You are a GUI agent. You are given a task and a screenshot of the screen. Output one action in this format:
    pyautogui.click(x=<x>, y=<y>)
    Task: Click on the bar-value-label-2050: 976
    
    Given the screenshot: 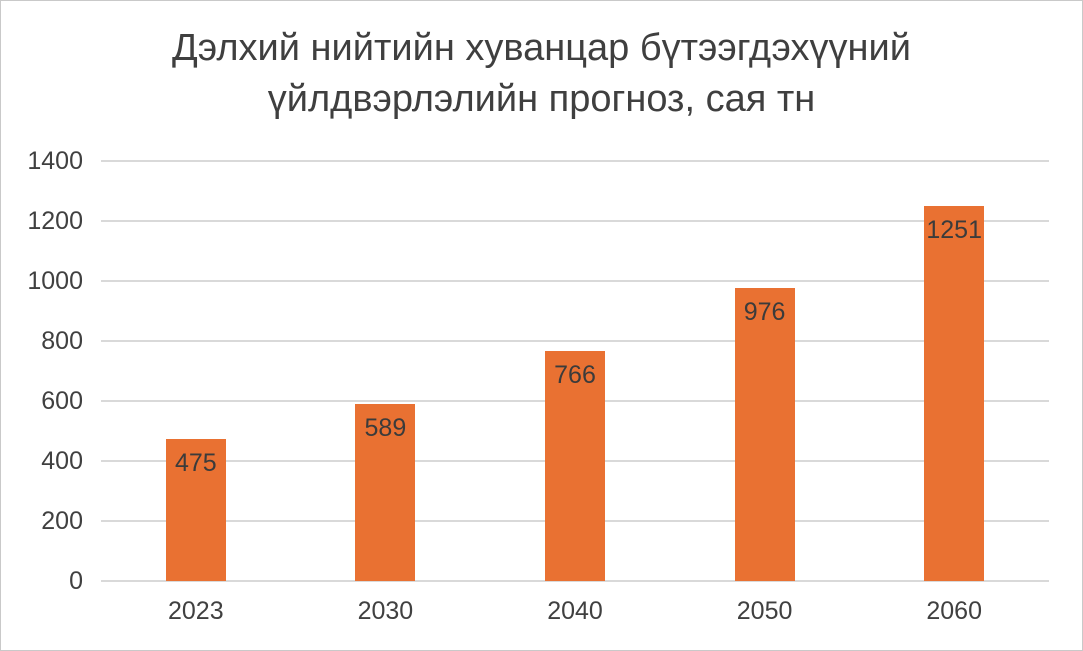 What is the action you would take?
    pyautogui.click(x=764, y=312)
    